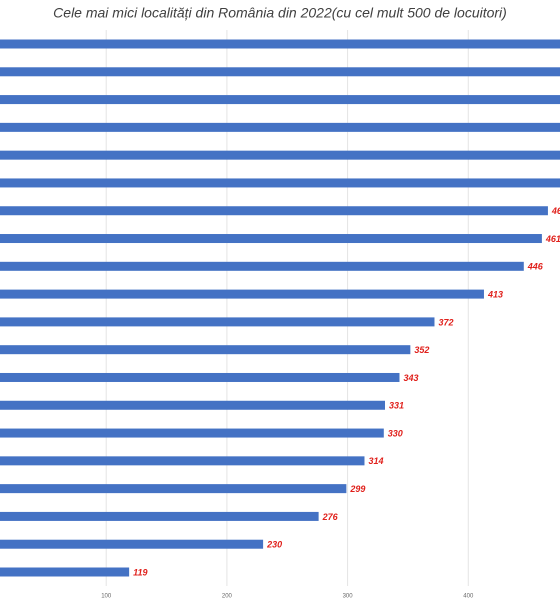 The height and width of the screenshot is (600, 560). I want to click on value-label: 299, so click(357, 489).